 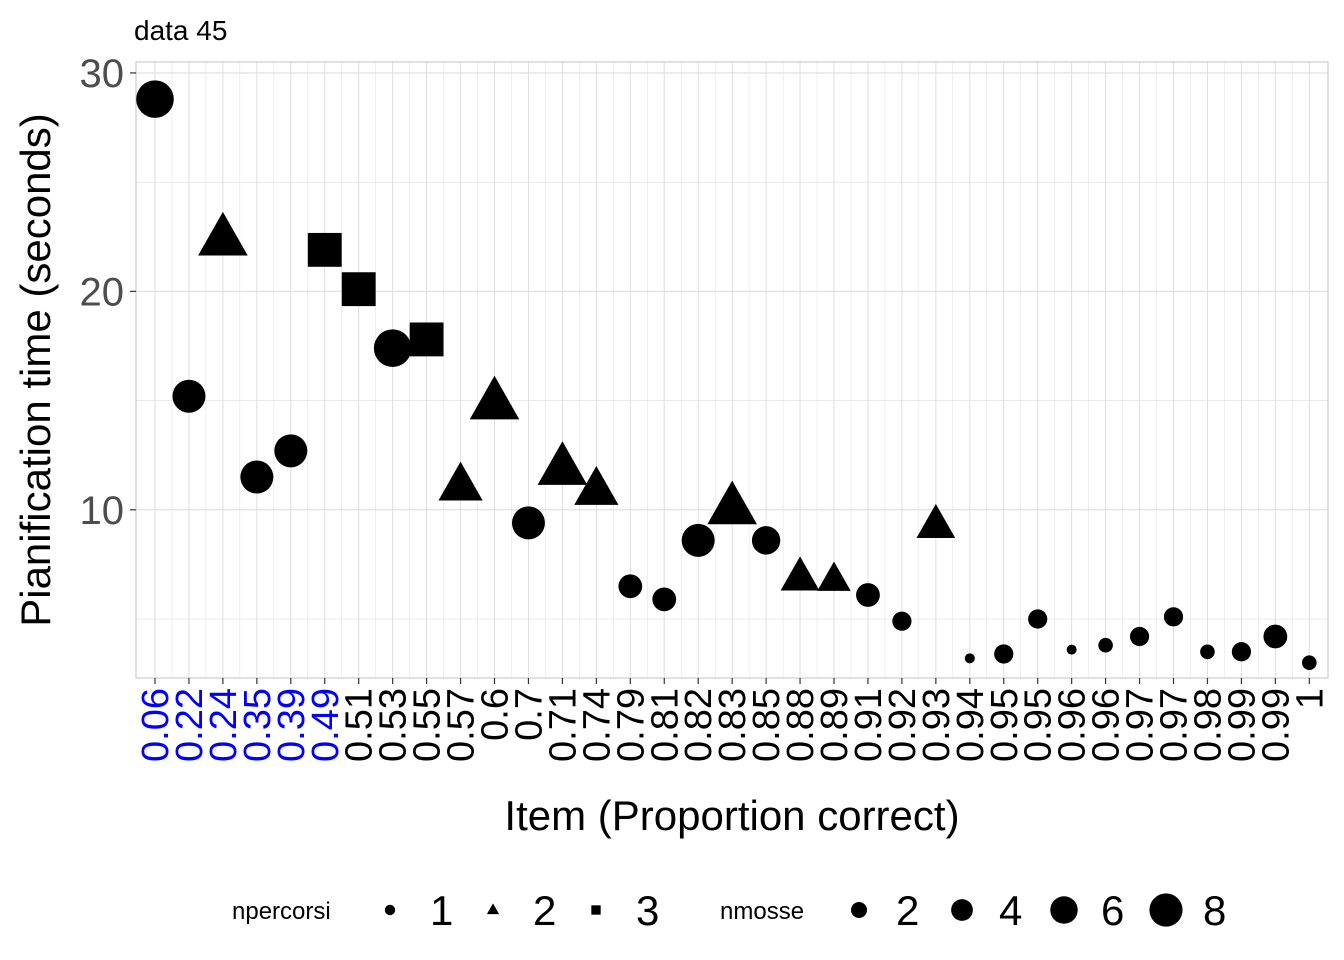 I want to click on y-tick-label: 30, so click(x=102, y=74).